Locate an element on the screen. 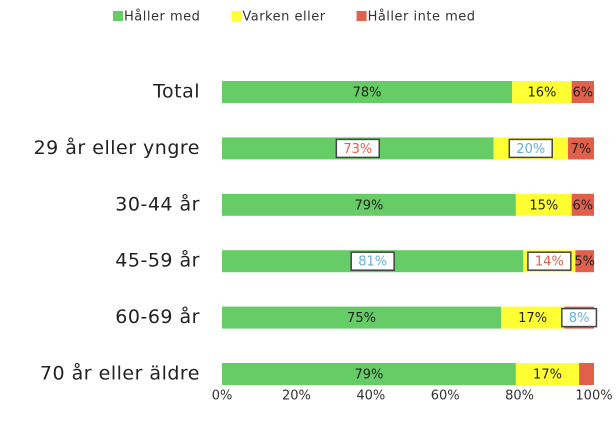  category-label: 60-69 år is located at coordinates (157, 316).